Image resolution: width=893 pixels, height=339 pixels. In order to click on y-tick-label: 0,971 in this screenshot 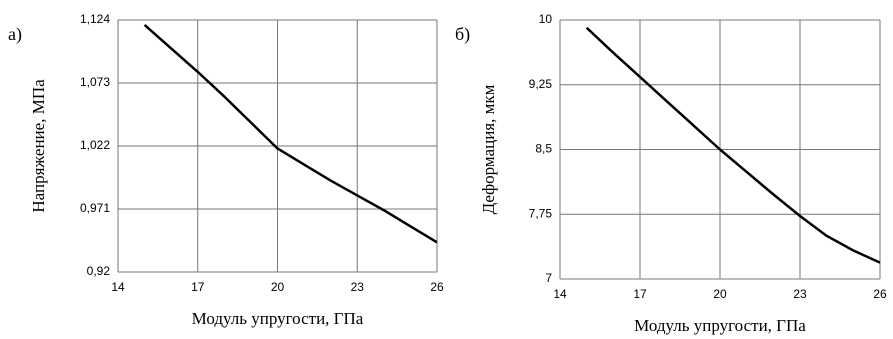, I will do `click(95, 208)`.